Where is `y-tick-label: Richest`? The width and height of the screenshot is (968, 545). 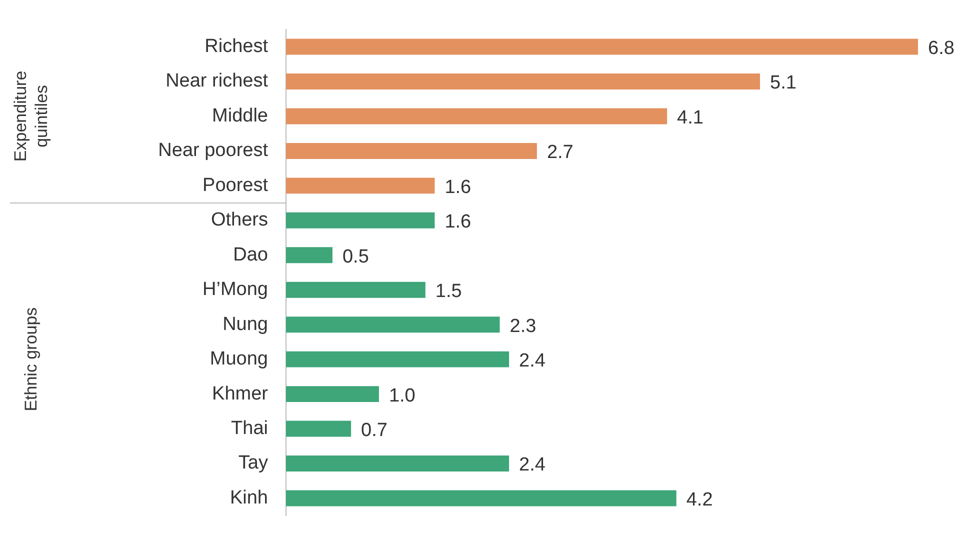 y-tick-label: Richest is located at coordinates (236, 46).